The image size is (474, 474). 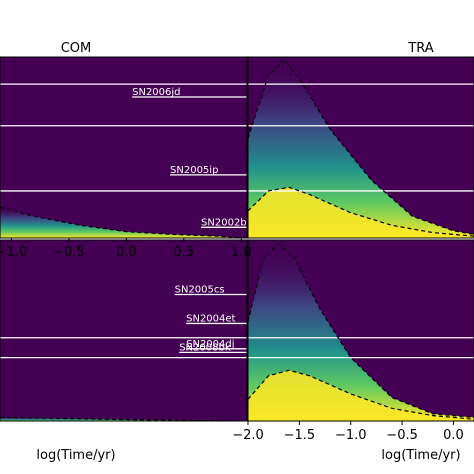 What do you see at coordinates (241, 252) in the screenshot?
I see `x-tick-label: 1.0` at bounding box center [241, 252].